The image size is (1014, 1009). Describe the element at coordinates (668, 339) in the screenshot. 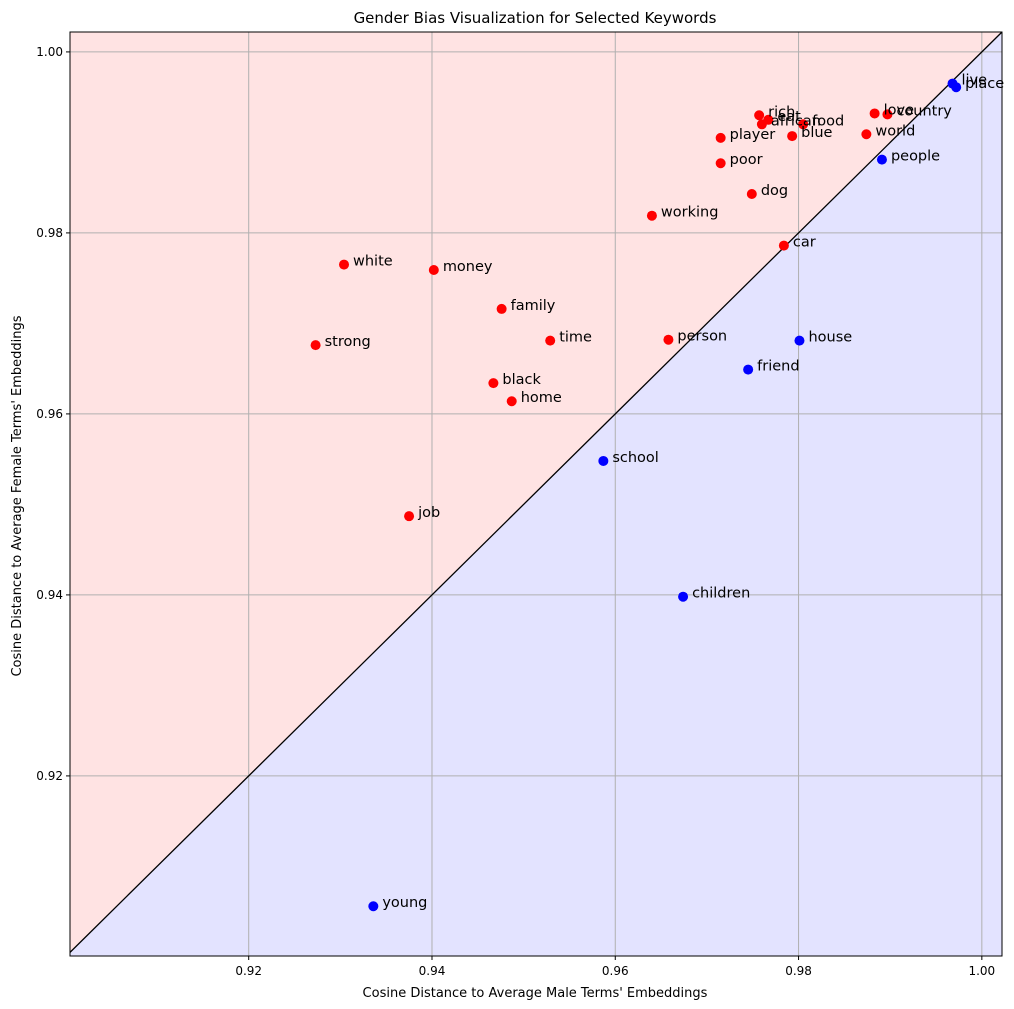

I see `point-person` at that location.